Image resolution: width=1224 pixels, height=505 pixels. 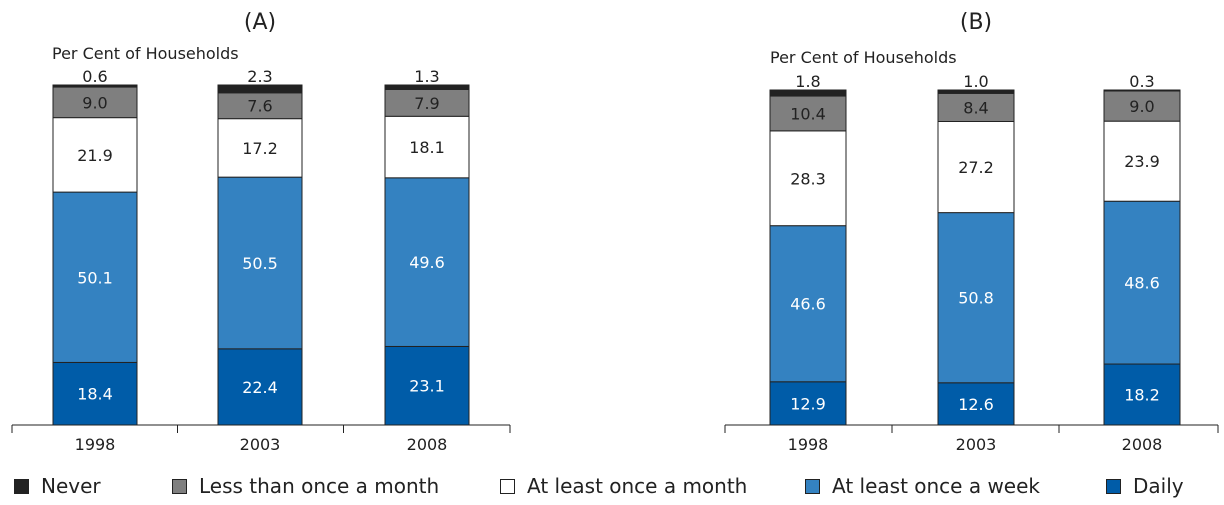 What do you see at coordinates (976, 167) in the screenshot?
I see `chart-b-label-2003-at-least-once-a-month: 27.2` at bounding box center [976, 167].